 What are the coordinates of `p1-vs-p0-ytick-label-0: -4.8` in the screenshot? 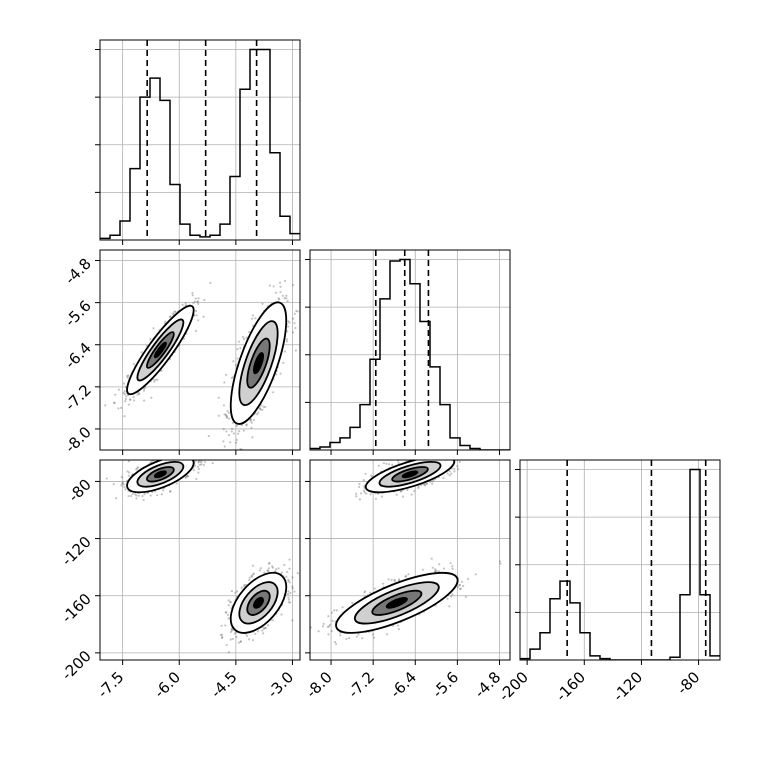 It's located at (77, 271).